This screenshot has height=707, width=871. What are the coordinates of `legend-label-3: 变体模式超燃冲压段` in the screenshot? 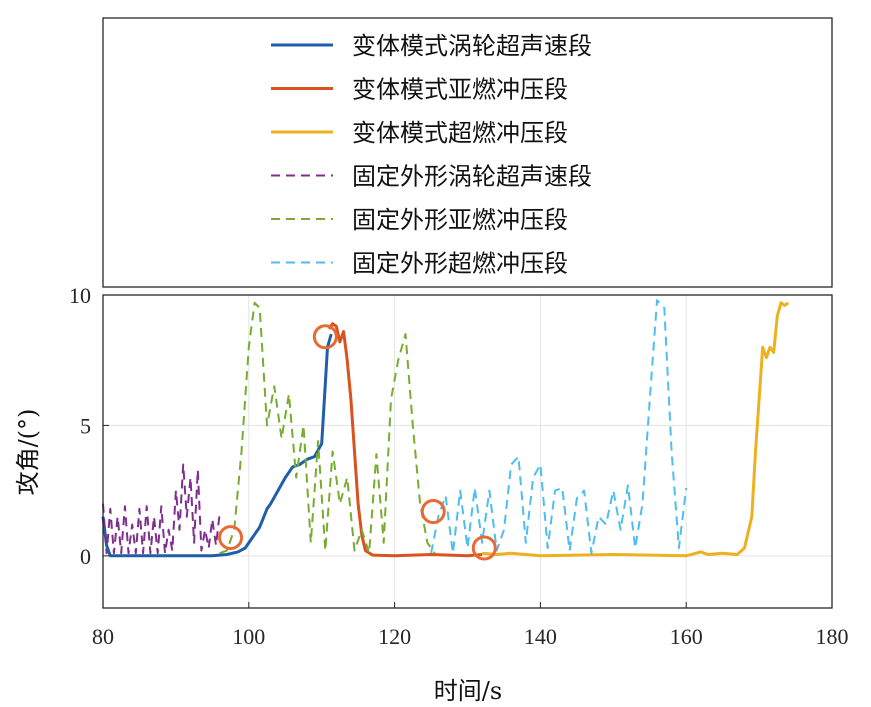 It's located at (460, 133).